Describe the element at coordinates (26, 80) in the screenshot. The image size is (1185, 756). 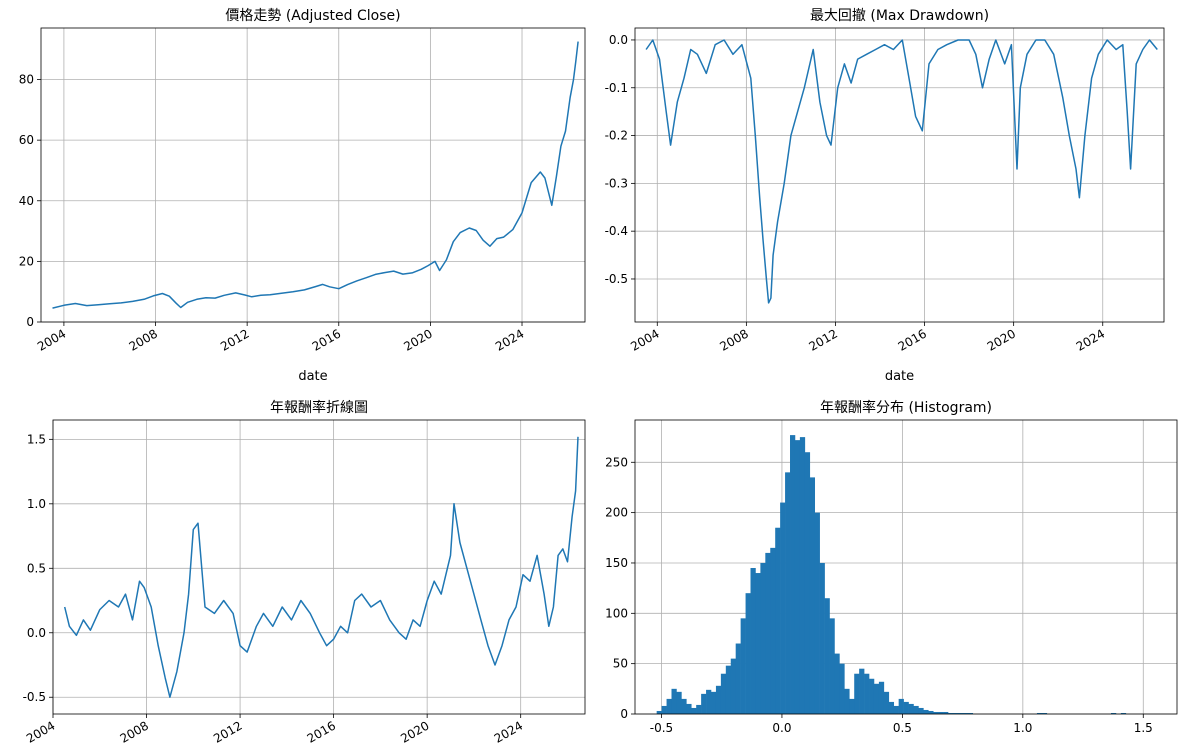
I see `y-tick-label: 80` at that location.